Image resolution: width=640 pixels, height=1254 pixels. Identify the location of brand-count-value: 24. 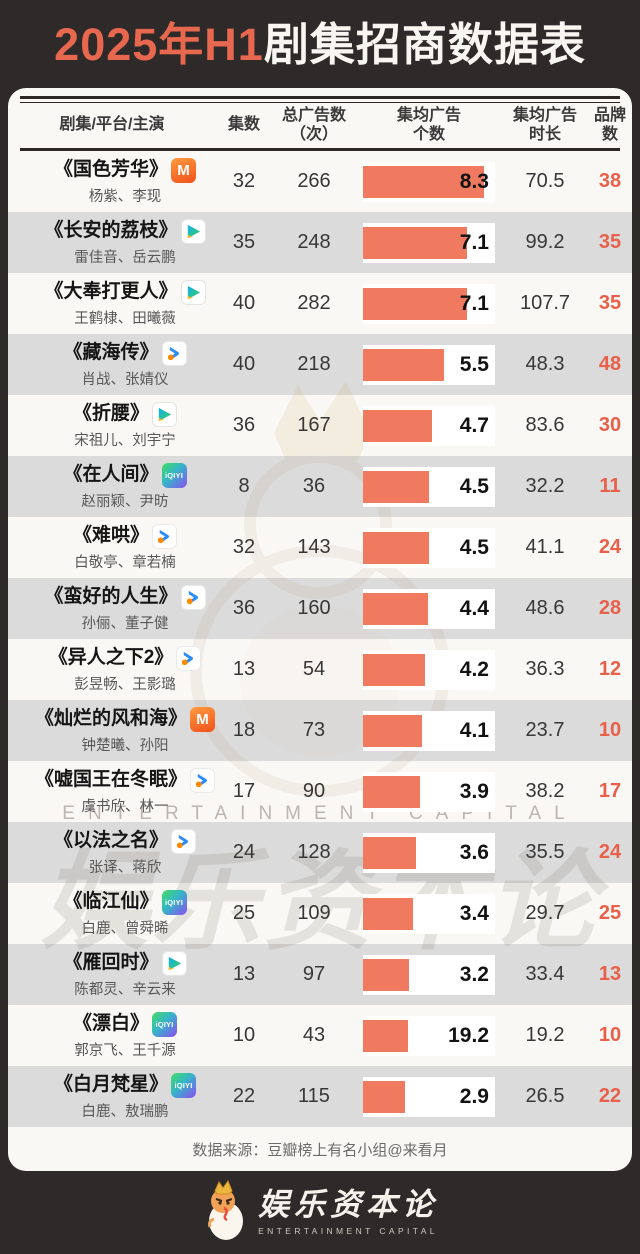
(610, 852).